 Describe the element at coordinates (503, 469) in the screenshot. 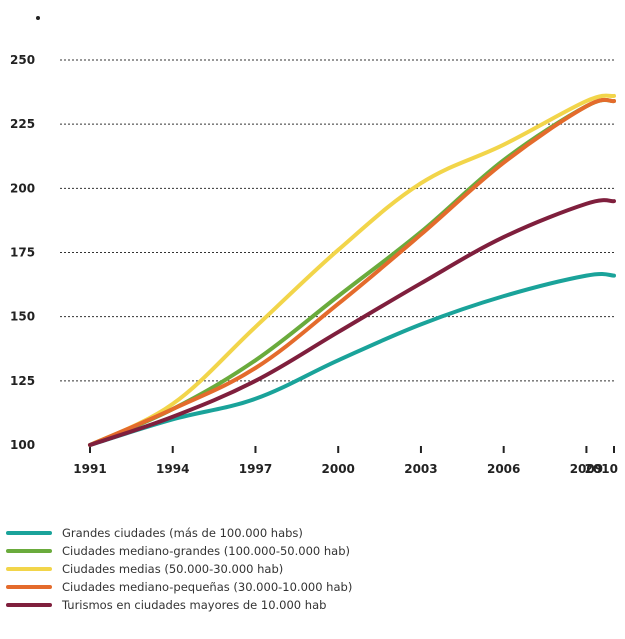

I see `x-tick-label: 2006` at that location.